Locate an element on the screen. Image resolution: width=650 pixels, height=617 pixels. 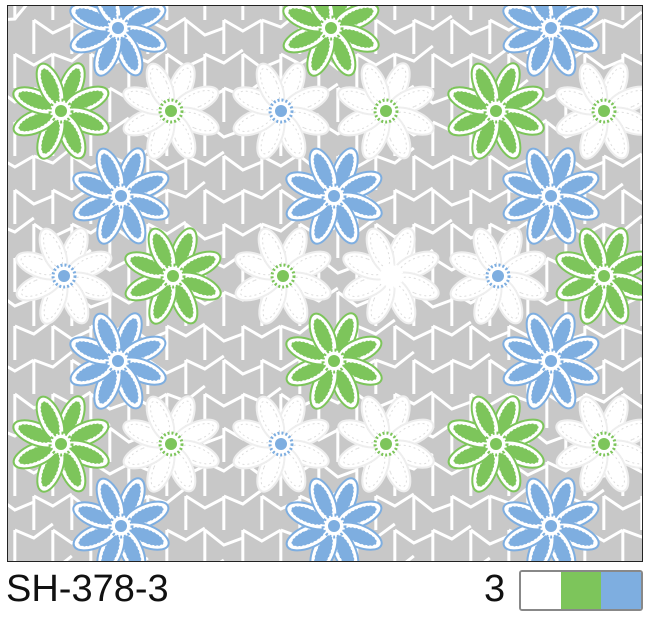
colorway-chips is located at coordinates (581, 590).